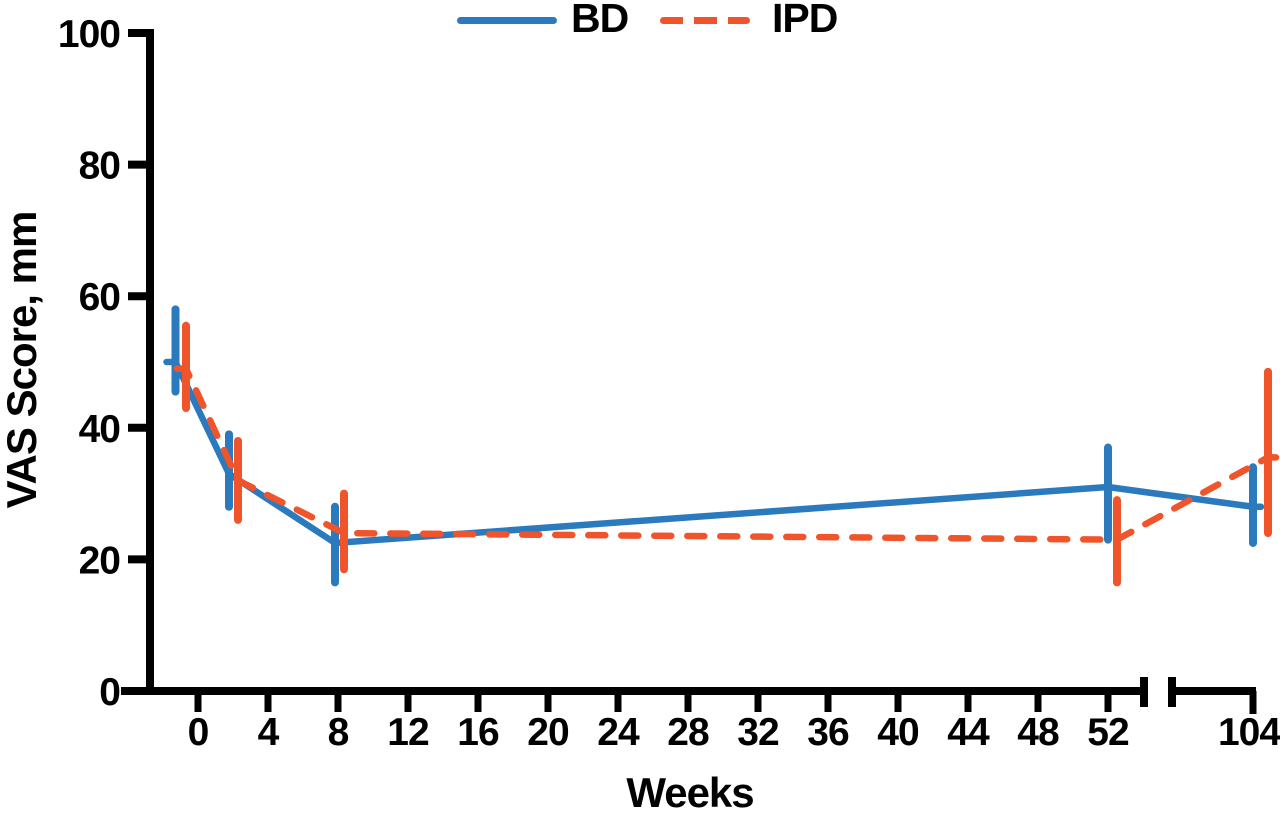 The width and height of the screenshot is (1280, 820). I want to click on x-tick-label: 4, so click(269, 732).